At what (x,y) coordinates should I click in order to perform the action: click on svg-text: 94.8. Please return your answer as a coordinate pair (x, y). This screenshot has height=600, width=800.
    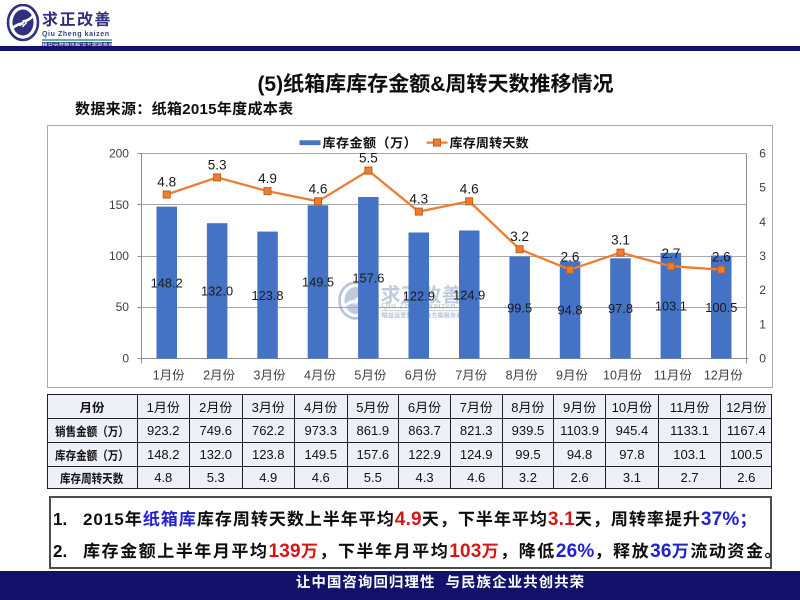
    Looking at the image, I should click on (570, 310).